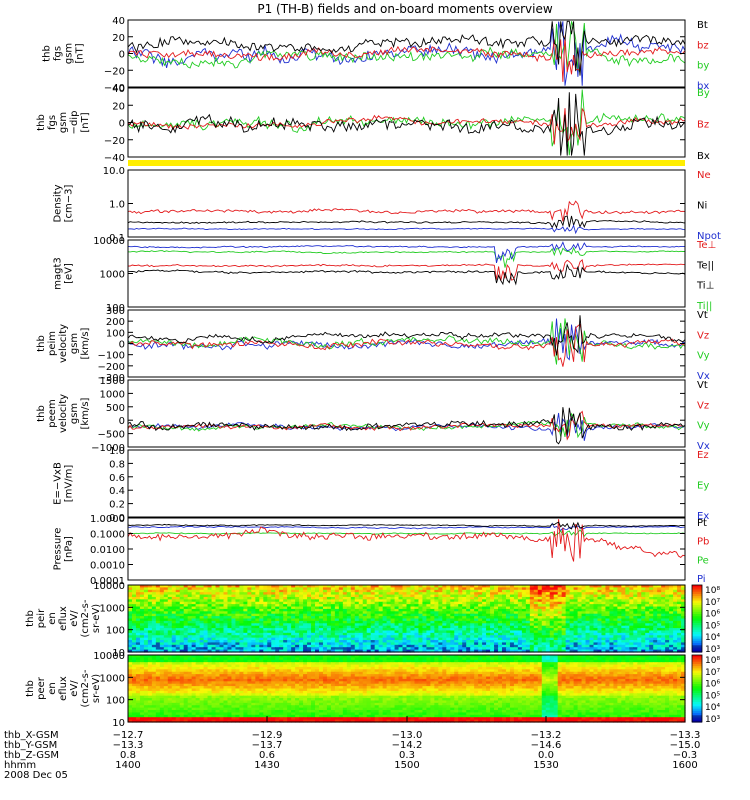 Image resolution: width=750 pixels, height=800 pixels. What do you see at coordinates (697, 604) in the screenshot?
I see `colorbar-segment` at bounding box center [697, 604].